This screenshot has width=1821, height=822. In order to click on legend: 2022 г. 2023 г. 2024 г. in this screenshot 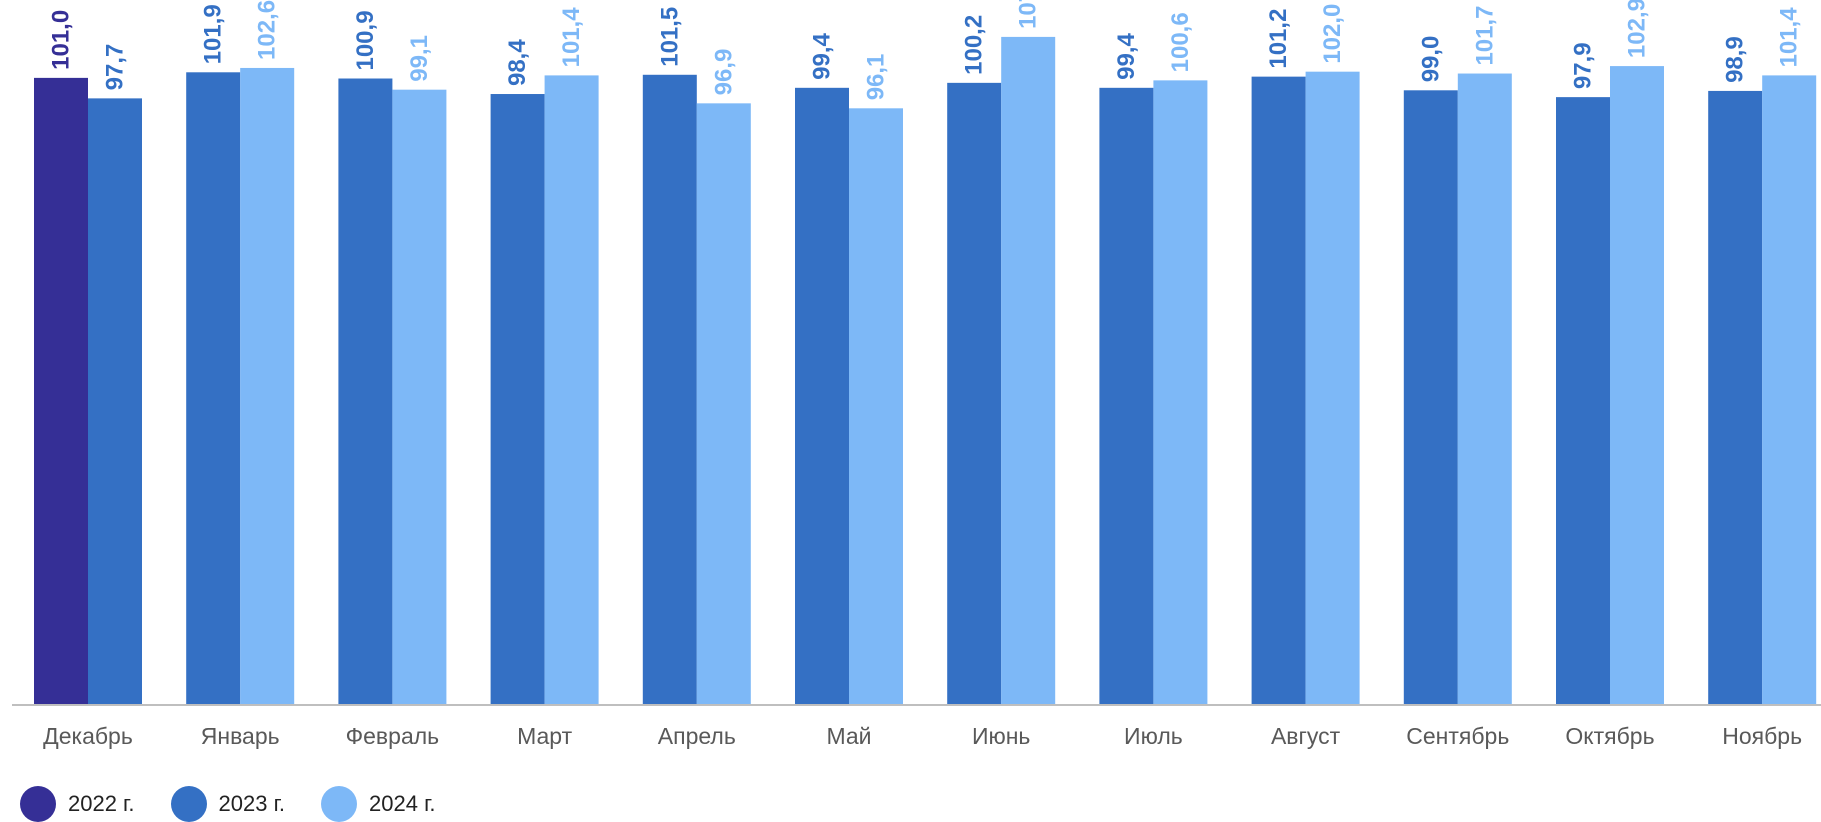, I will do `click(246, 804)`.